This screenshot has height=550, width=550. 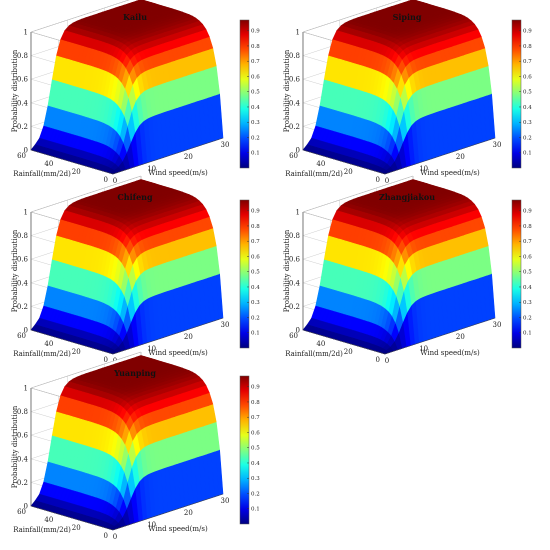 I want to click on y-tick-label: 0, so click(x=106, y=536).